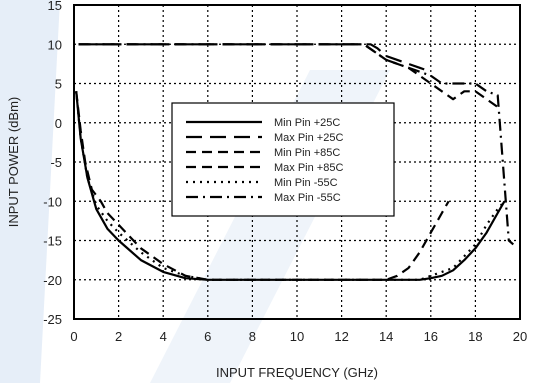 This screenshot has width=548, height=388. Describe the element at coordinates (55, 6) in the screenshot. I see `y-tick-label: 15` at that location.